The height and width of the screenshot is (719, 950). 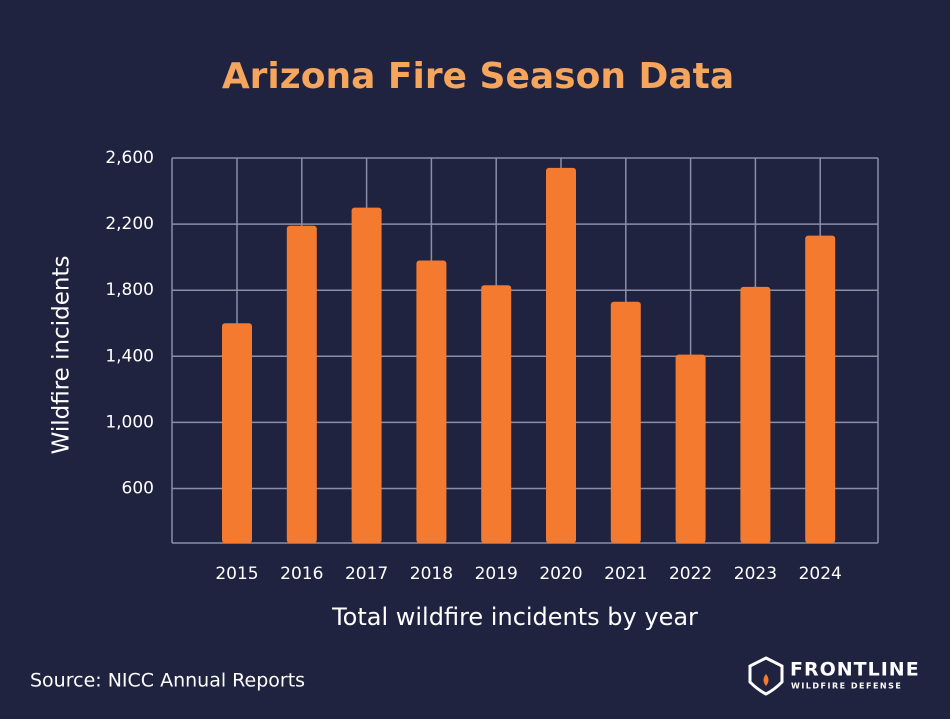 What do you see at coordinates (690, 574) in the screenshot?
I see `x-tick-label: 2022` at bounding box center [690, 574].